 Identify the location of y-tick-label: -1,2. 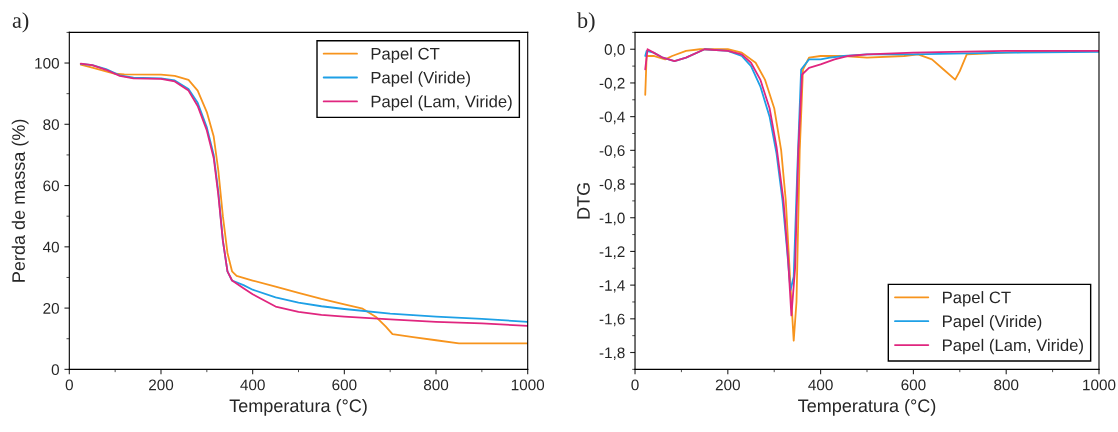
(612, 252).